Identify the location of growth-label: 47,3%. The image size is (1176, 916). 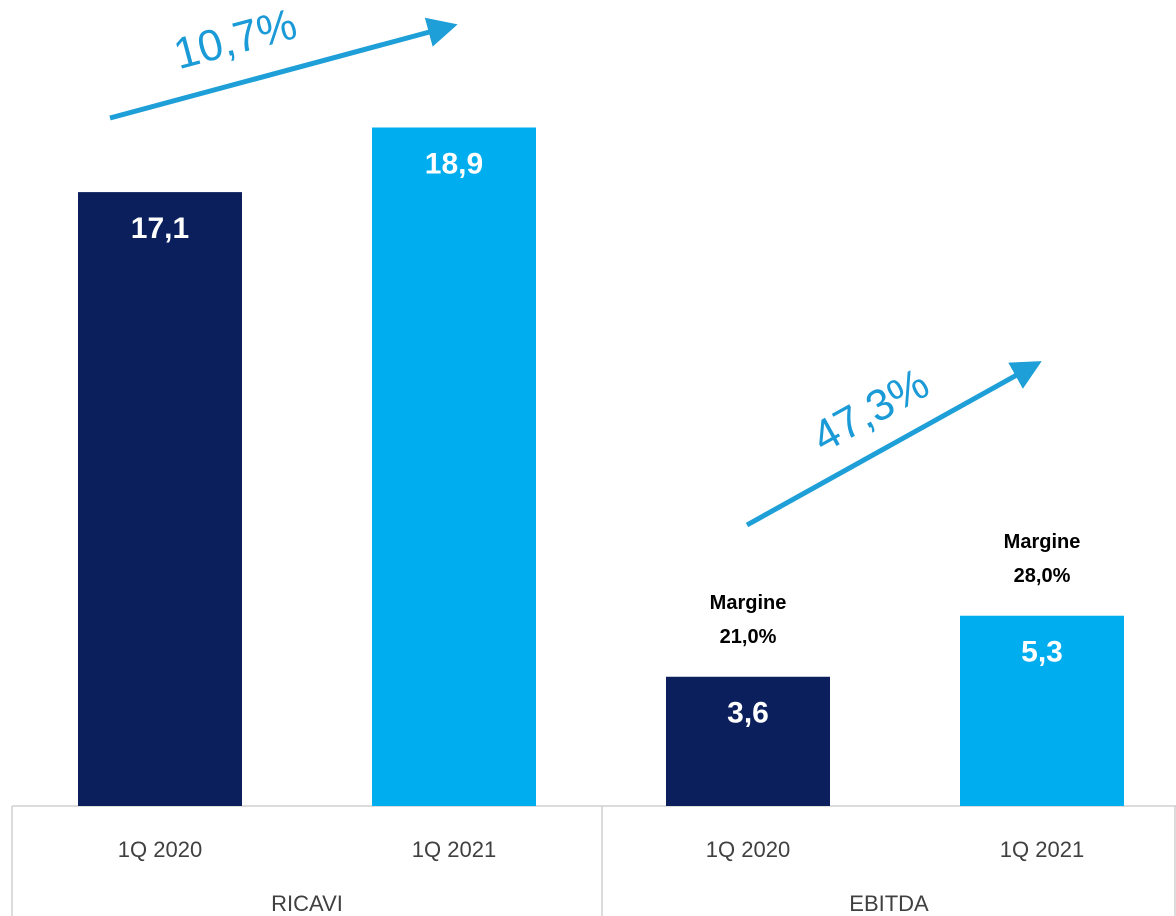
(870, 410).